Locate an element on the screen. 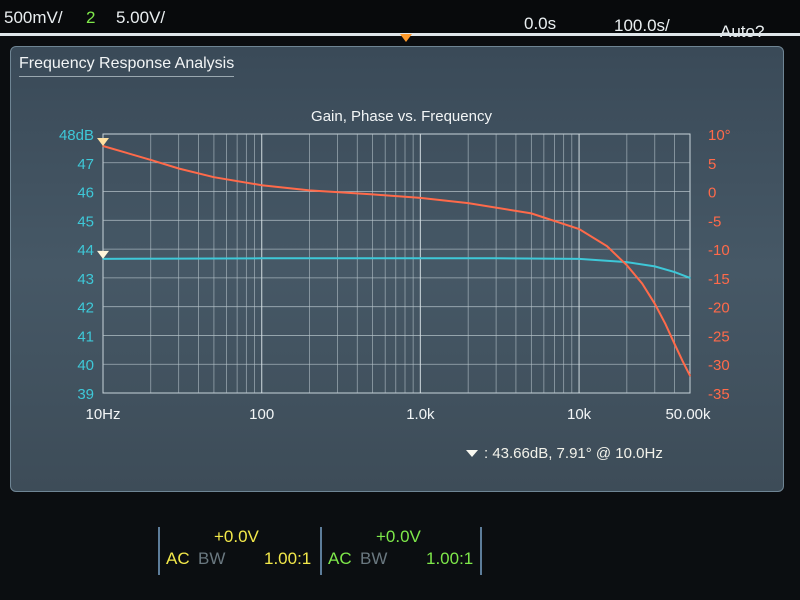 This screenshot has width=800, height=600. y-right-tick-label: -20 is located at coordinates (719, 308).